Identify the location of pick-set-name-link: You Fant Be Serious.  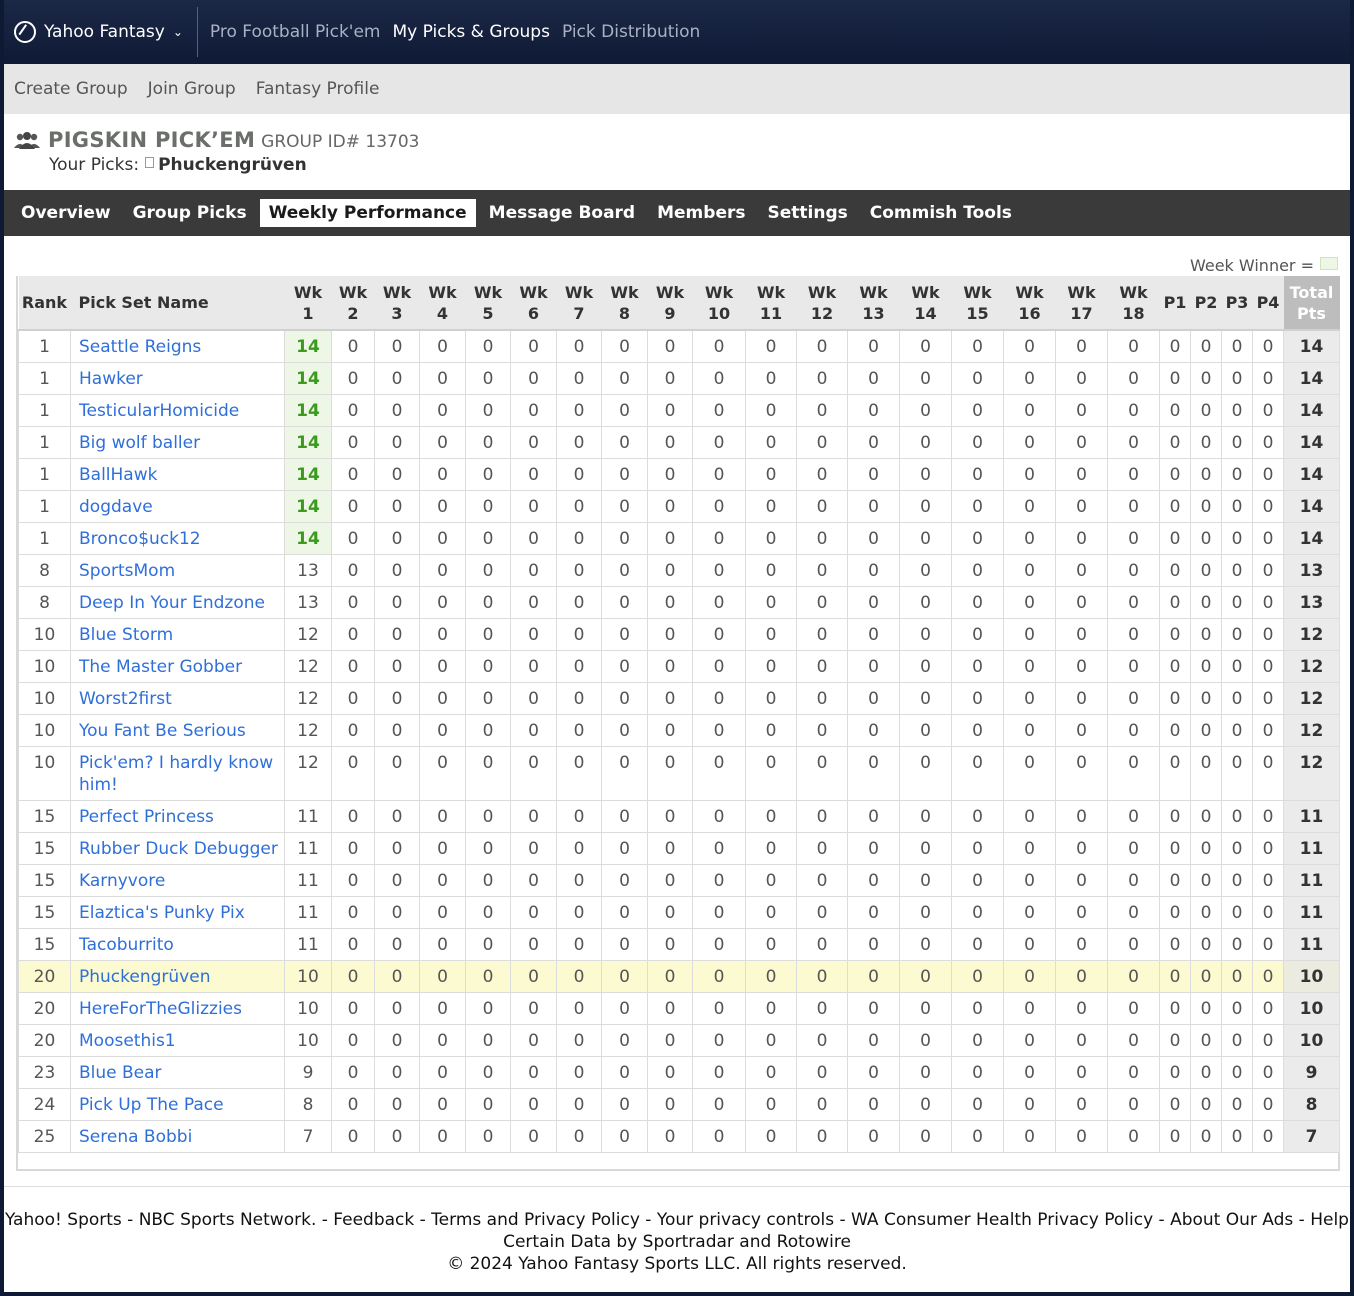
(177, 730).